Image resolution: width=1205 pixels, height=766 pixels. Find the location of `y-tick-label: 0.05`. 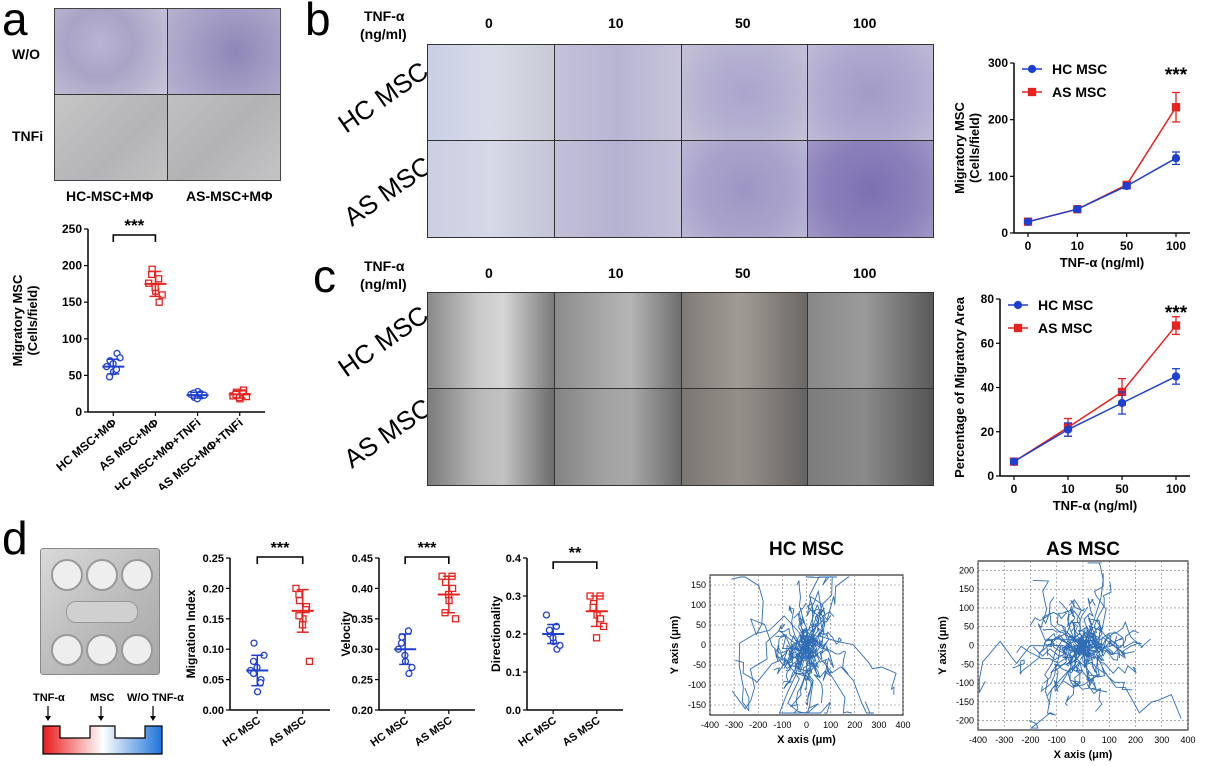

y-tick-label: 0.05 is located at coordinates (213, 681).